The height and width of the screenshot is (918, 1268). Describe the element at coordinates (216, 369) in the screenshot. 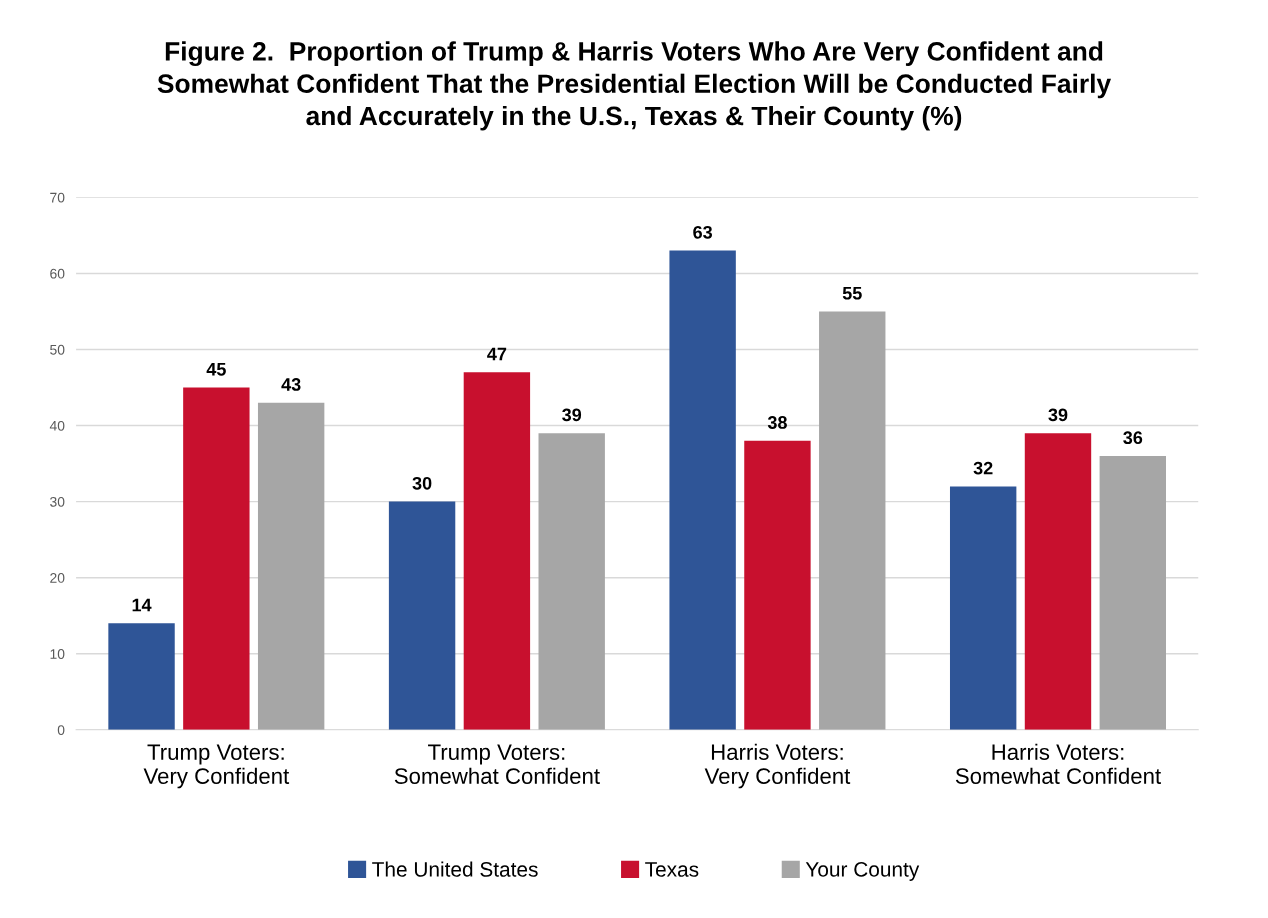

I see `data-label: 45` at that location.